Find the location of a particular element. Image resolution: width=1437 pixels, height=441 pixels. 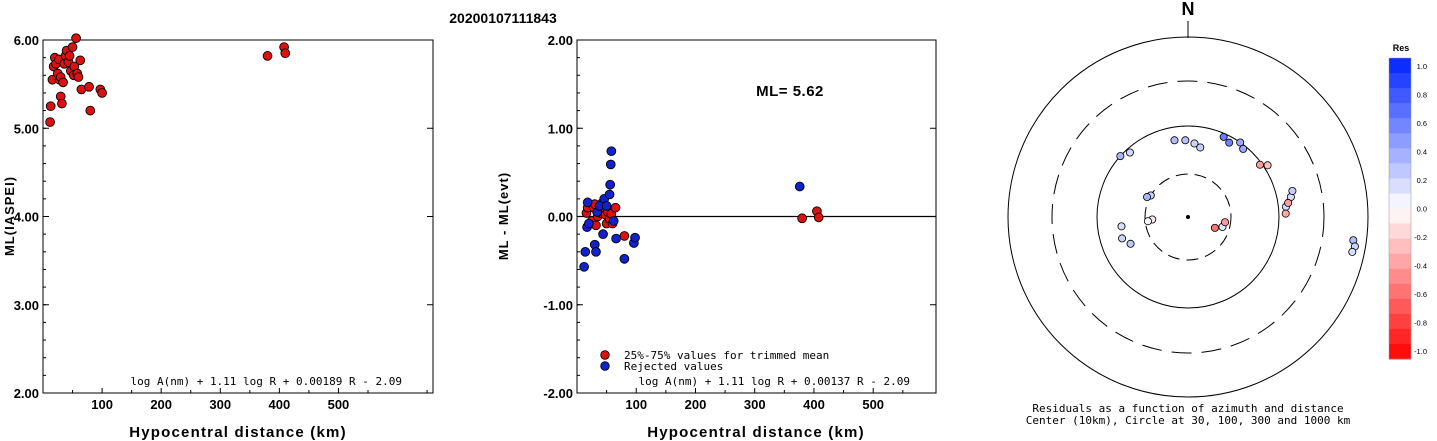

legend-label-rejected: Rejected values is located at coordinates (673, 366).